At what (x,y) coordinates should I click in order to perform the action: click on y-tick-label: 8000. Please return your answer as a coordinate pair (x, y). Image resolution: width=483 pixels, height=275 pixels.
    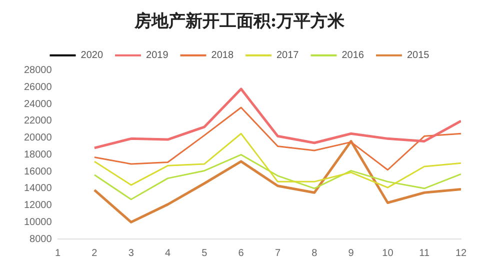
    Looking at the image, I should click on (41, 239).